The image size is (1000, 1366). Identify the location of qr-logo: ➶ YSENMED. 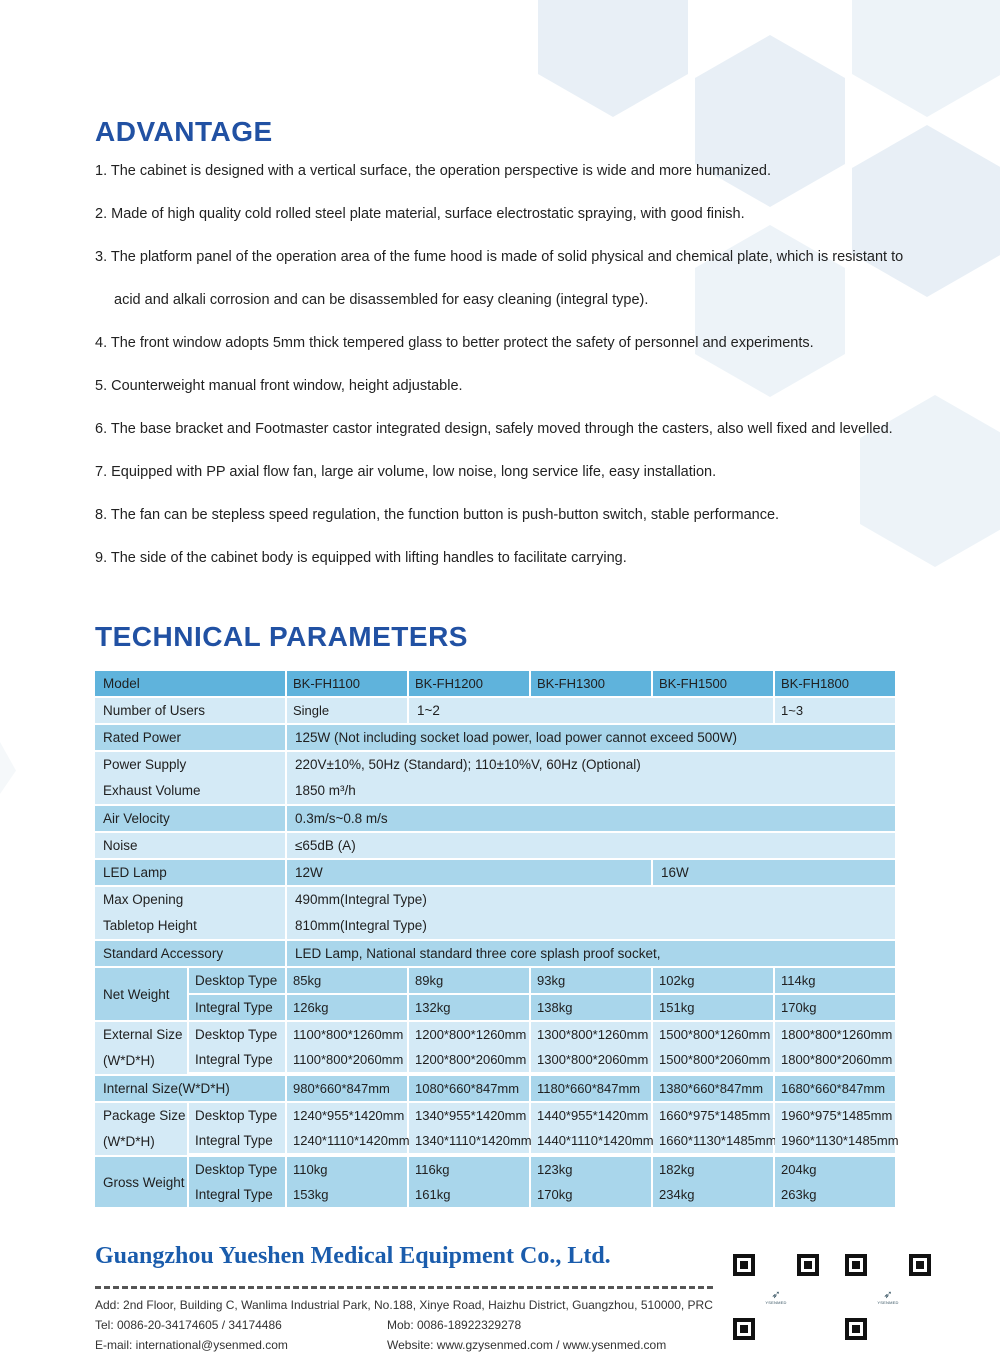
(888, 1297).